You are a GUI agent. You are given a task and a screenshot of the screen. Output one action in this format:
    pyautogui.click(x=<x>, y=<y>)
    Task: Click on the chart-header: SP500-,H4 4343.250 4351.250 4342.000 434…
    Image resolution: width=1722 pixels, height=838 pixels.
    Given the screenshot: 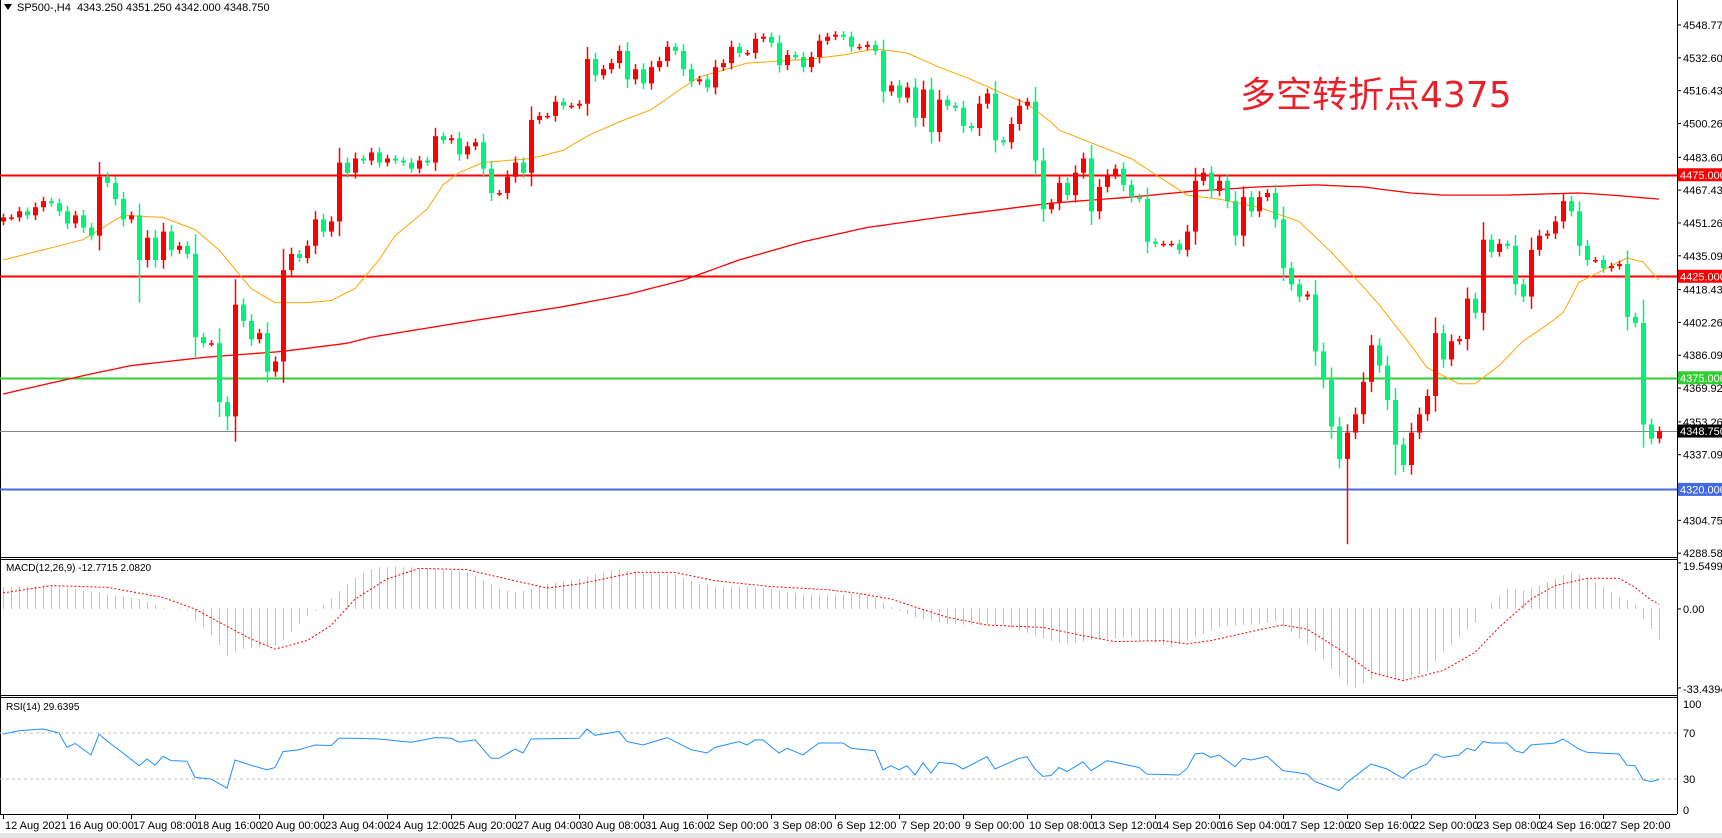 What is the action you would take?
    pyautogui.click(x=137, y=8)
    